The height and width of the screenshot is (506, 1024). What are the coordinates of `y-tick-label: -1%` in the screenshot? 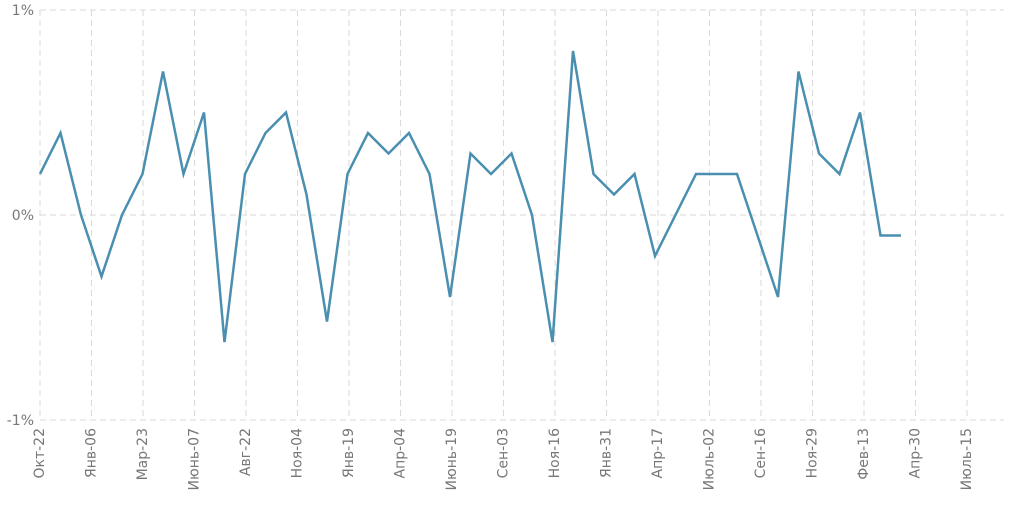 It's located at (20, 421).